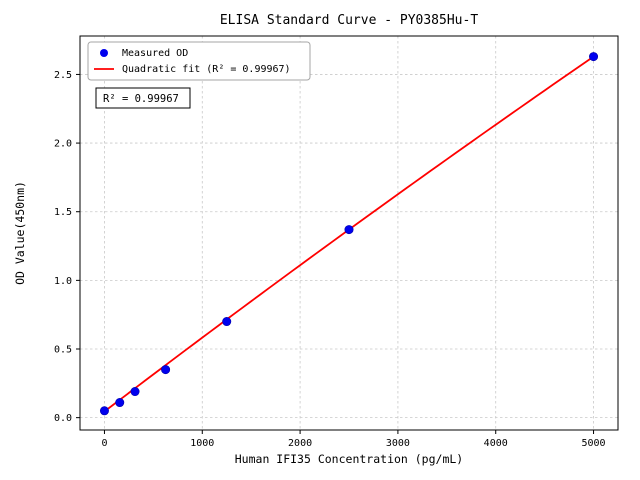 The width and height of the screenshot is (640, 480). Describe the element at coordinates (20, 233) in the screenshot. I see `y-axis-label: OD Value(450nm)` at that location.